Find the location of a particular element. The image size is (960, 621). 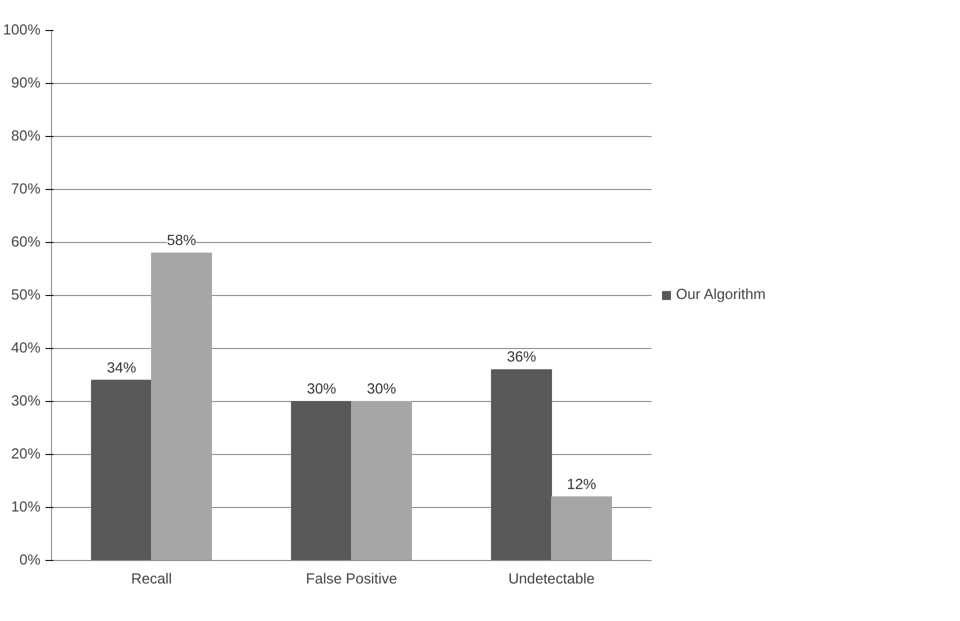

y-tick-label: 30% is located at coordinates (26, 402).